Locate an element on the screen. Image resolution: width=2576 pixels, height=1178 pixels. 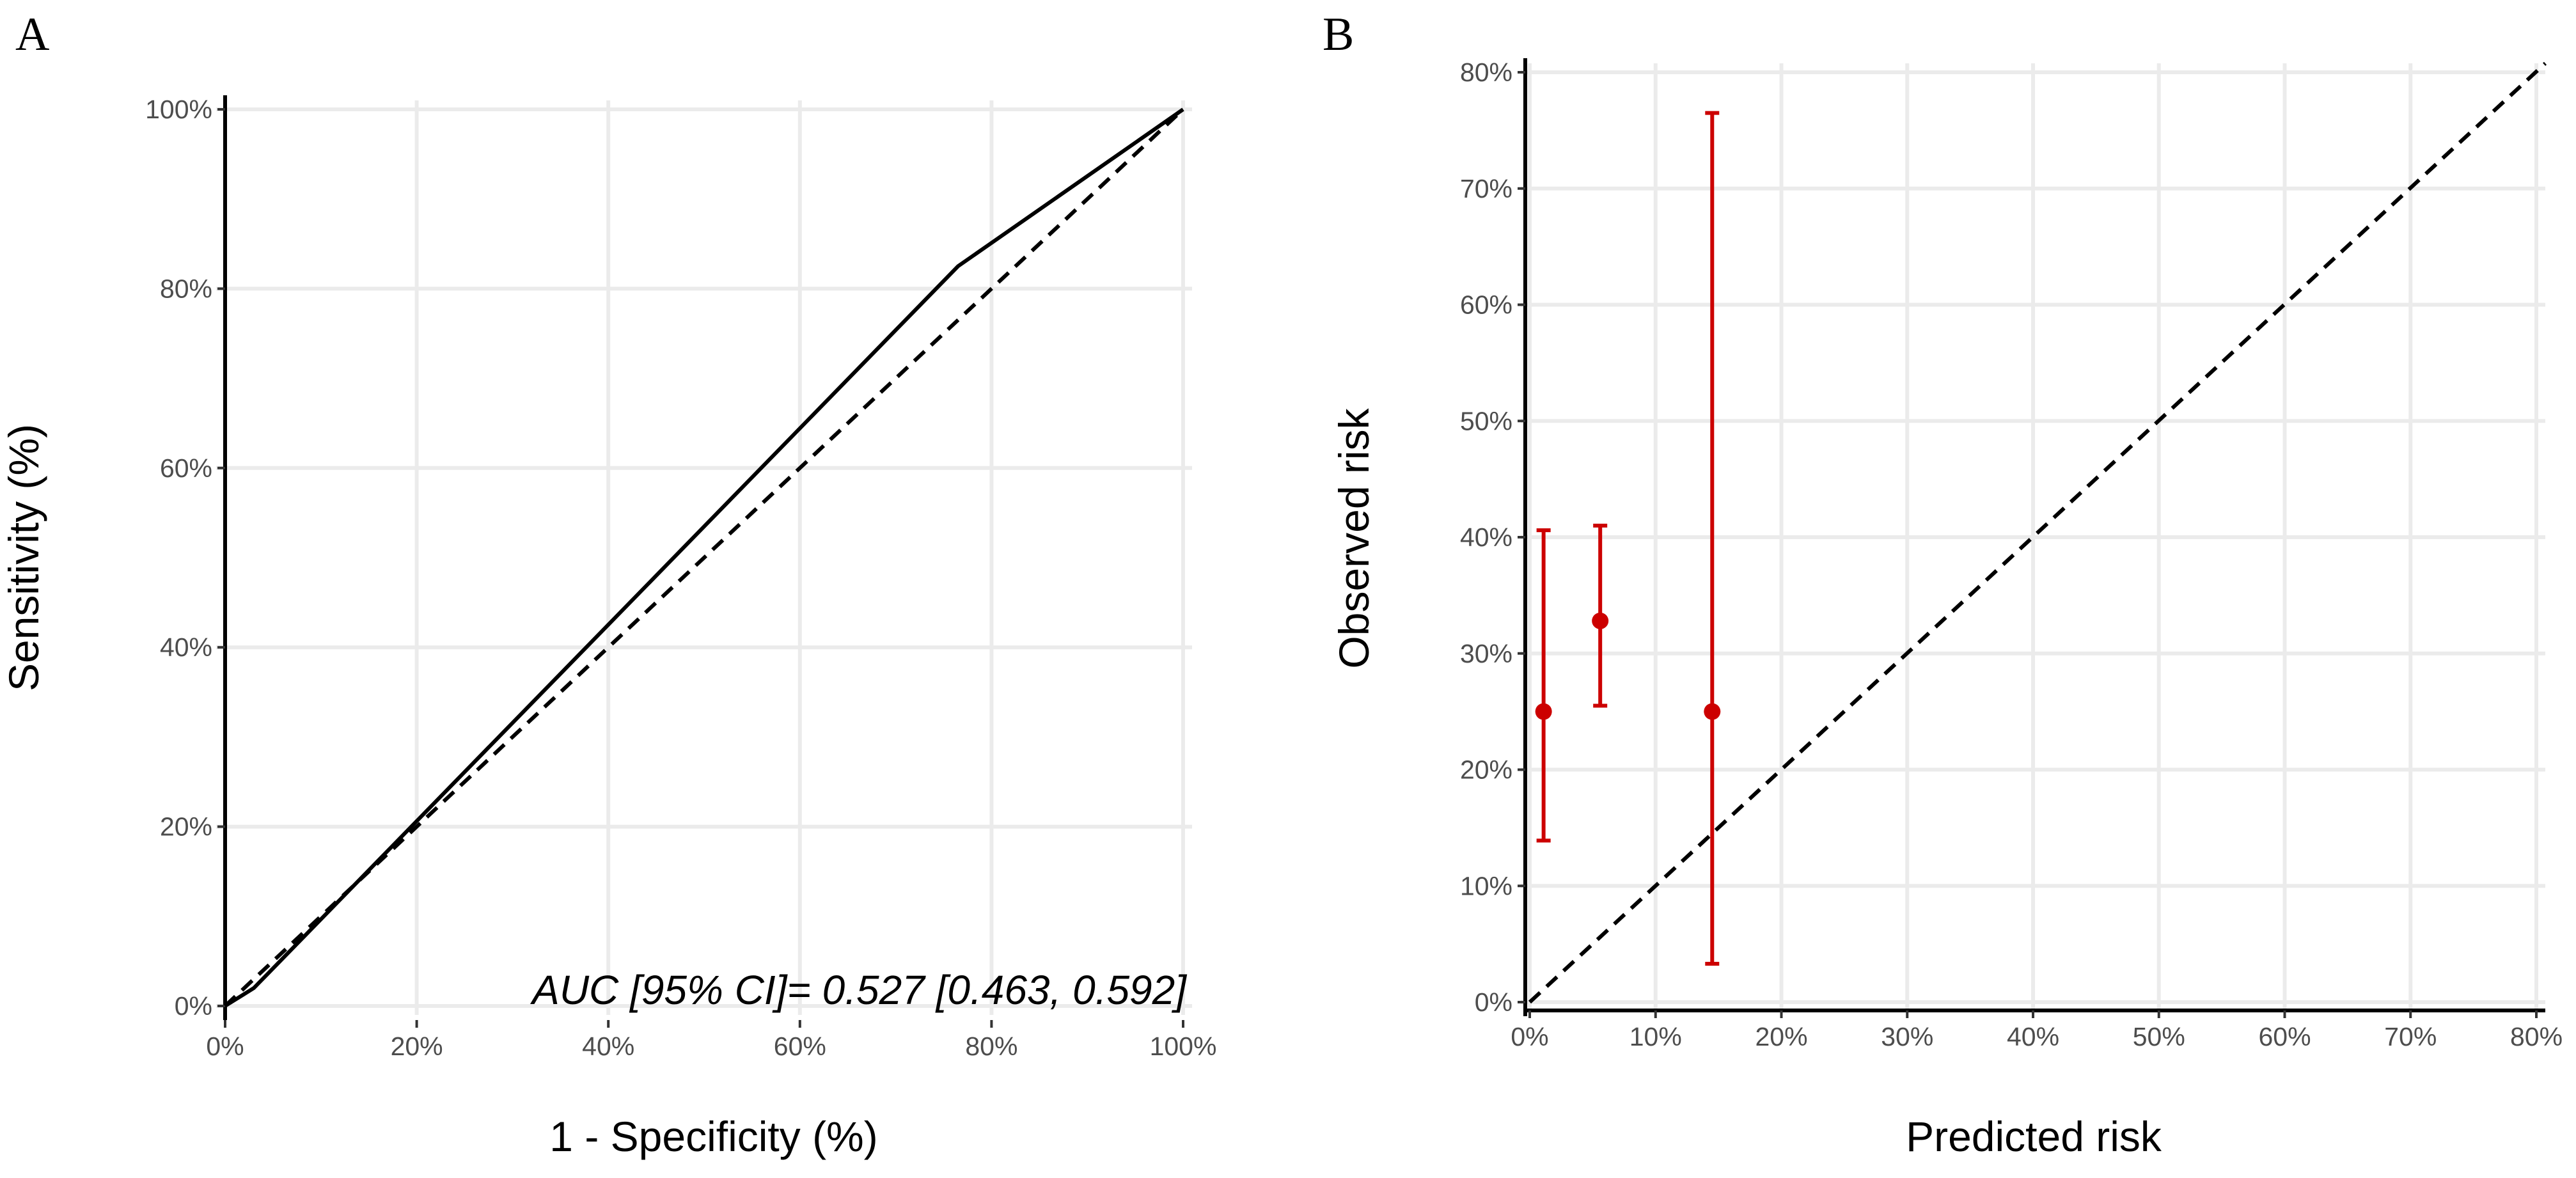
x-tick-label: 30% is located at coordinates (1907, 1036).